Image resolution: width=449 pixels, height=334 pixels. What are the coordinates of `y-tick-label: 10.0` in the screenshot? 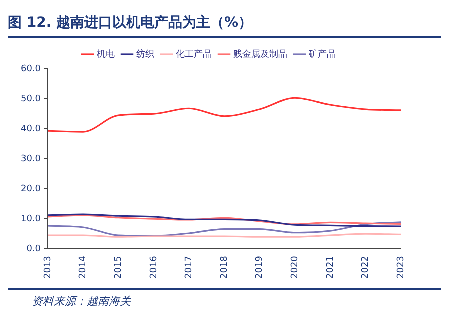 It's located at (31, 219).